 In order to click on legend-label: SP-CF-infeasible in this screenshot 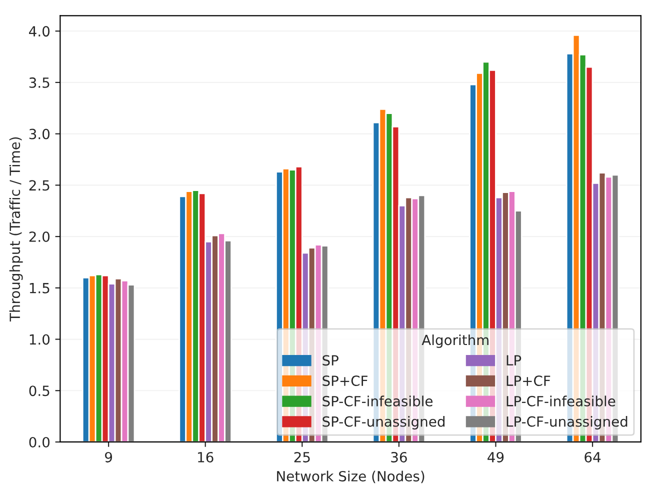, I will do `click(377, 401)`.